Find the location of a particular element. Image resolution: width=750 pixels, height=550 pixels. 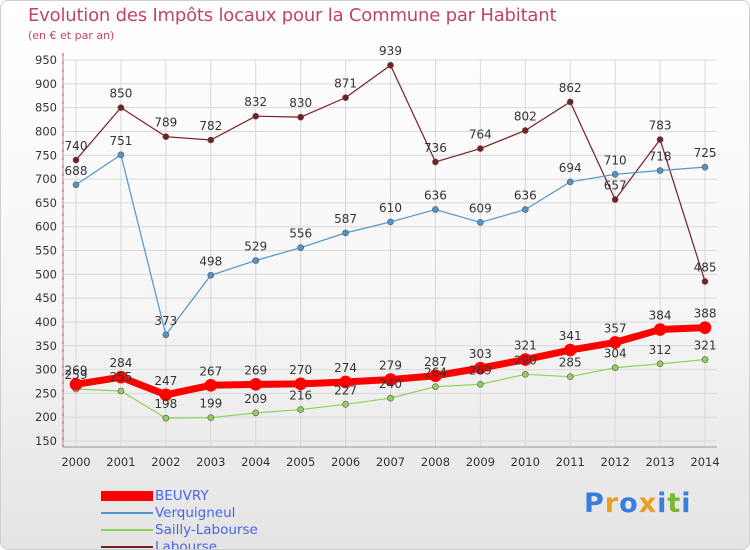

data-label-verquigneul: 529 is located at coordinates (255, 247).